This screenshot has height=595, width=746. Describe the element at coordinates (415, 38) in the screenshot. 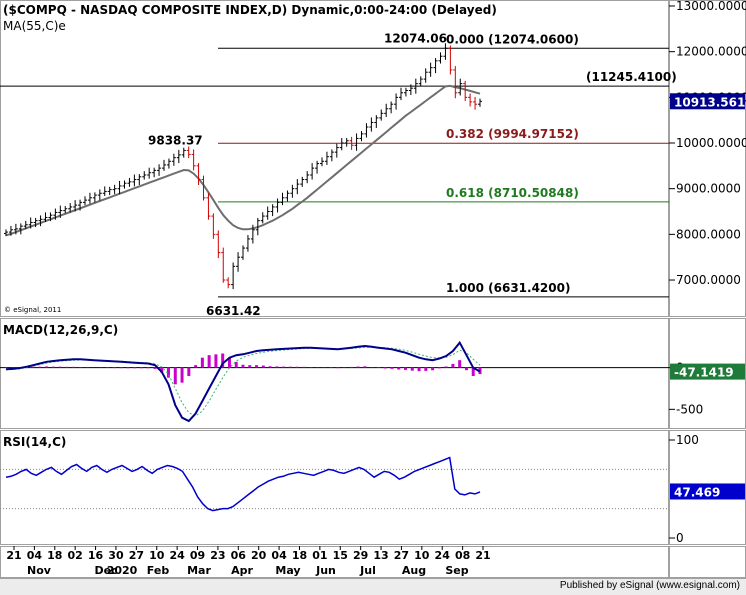

I see `price-annotation: 12074.06` at that location.